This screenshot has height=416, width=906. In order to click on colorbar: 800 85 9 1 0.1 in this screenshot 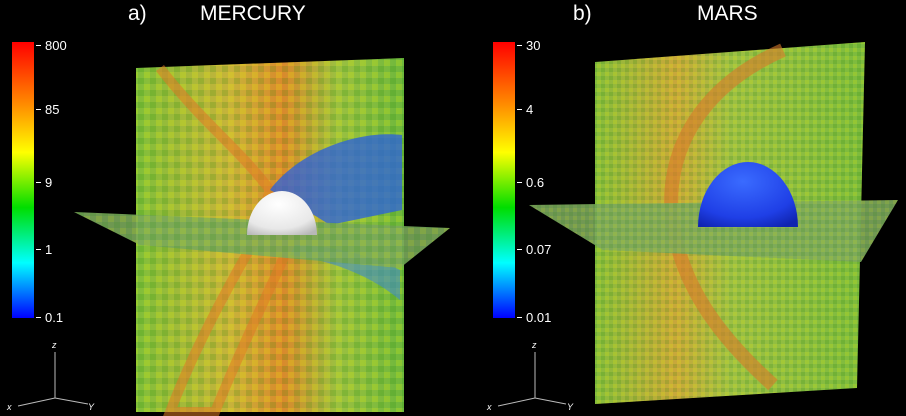, I will do `click(39, 181)`.